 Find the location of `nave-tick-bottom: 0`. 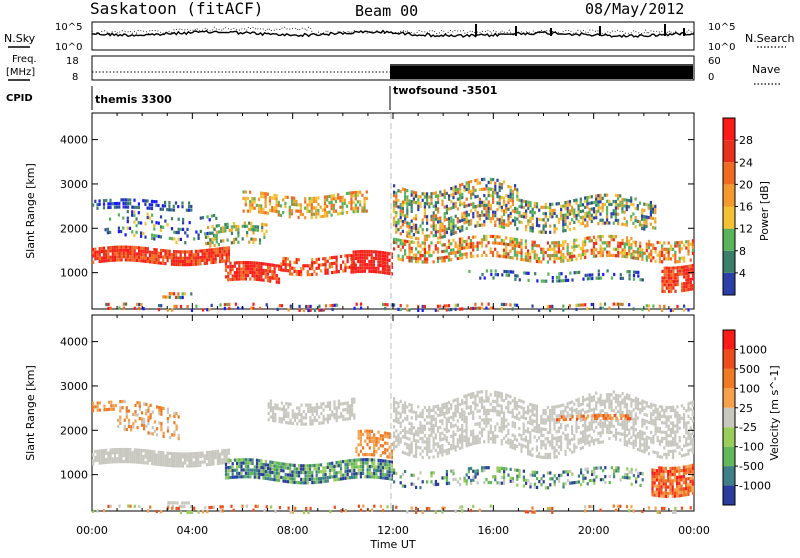

nave-tick-bottom: 0 is located at coordinates (711, 77).